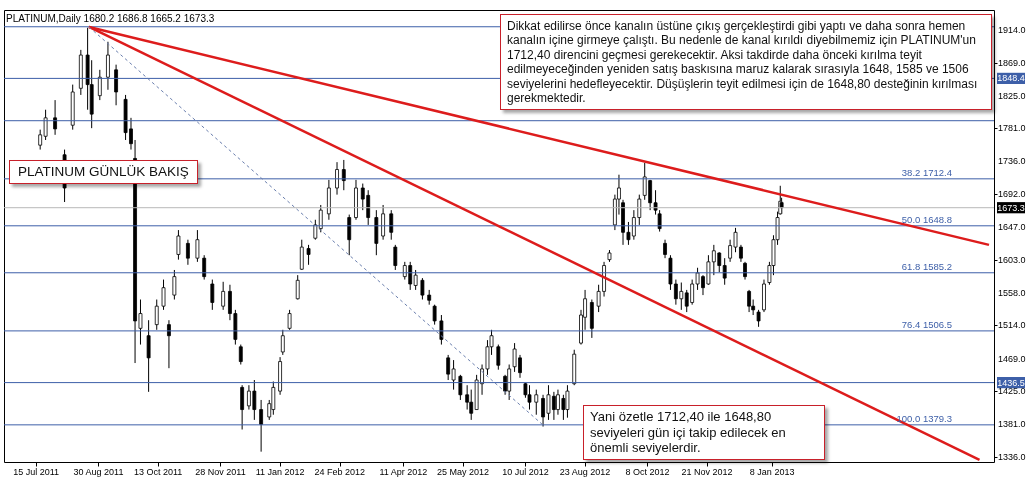  What do you see at coordinates (924, 418) in the screenshot?
I see `ref-line-label: 100.0 1379.3` at bounding box center [924, 418].